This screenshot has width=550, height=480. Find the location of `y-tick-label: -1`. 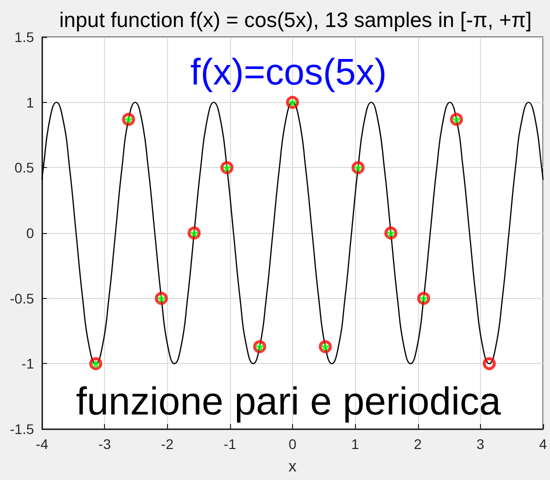

y-tick-label: -1 is located at coordinates (28, 364).